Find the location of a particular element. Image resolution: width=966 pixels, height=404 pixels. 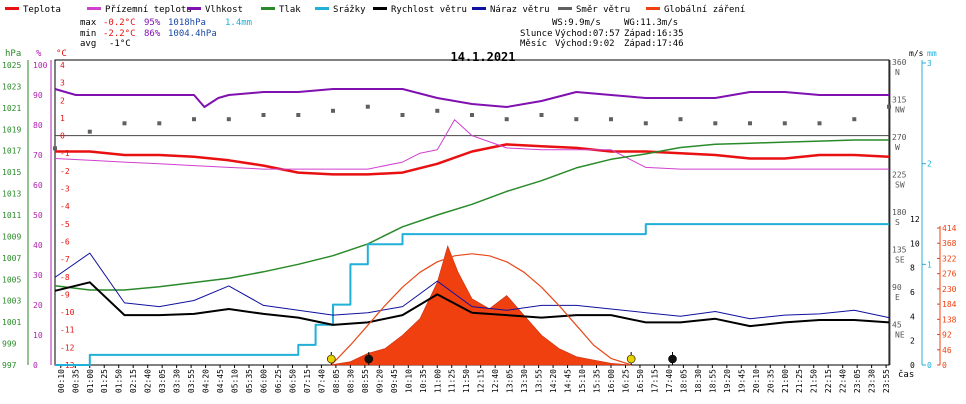

axis-ms-unit: m/s is located at coordinates (916, 53).